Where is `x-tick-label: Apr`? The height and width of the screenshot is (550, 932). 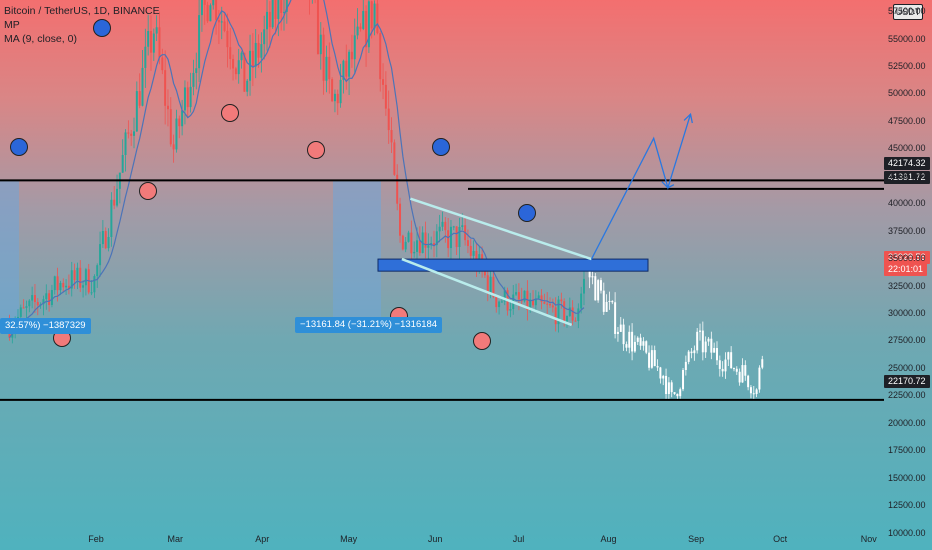 x-tick-label: Apr is located at coordinates (262, 539).